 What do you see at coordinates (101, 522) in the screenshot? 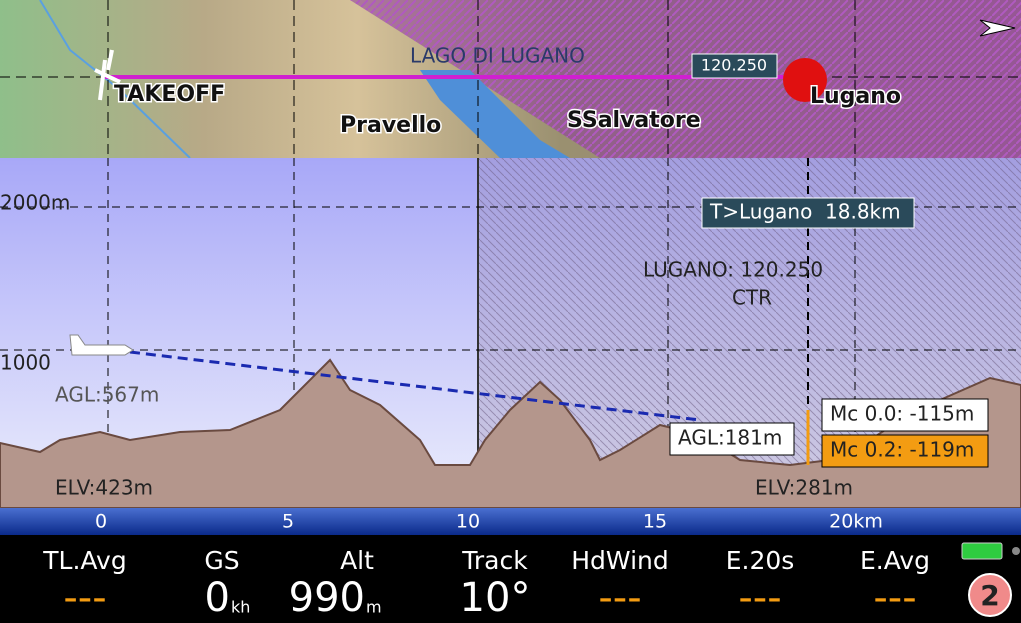
I see `axis-label: 0` at bounding box center [101, 522].